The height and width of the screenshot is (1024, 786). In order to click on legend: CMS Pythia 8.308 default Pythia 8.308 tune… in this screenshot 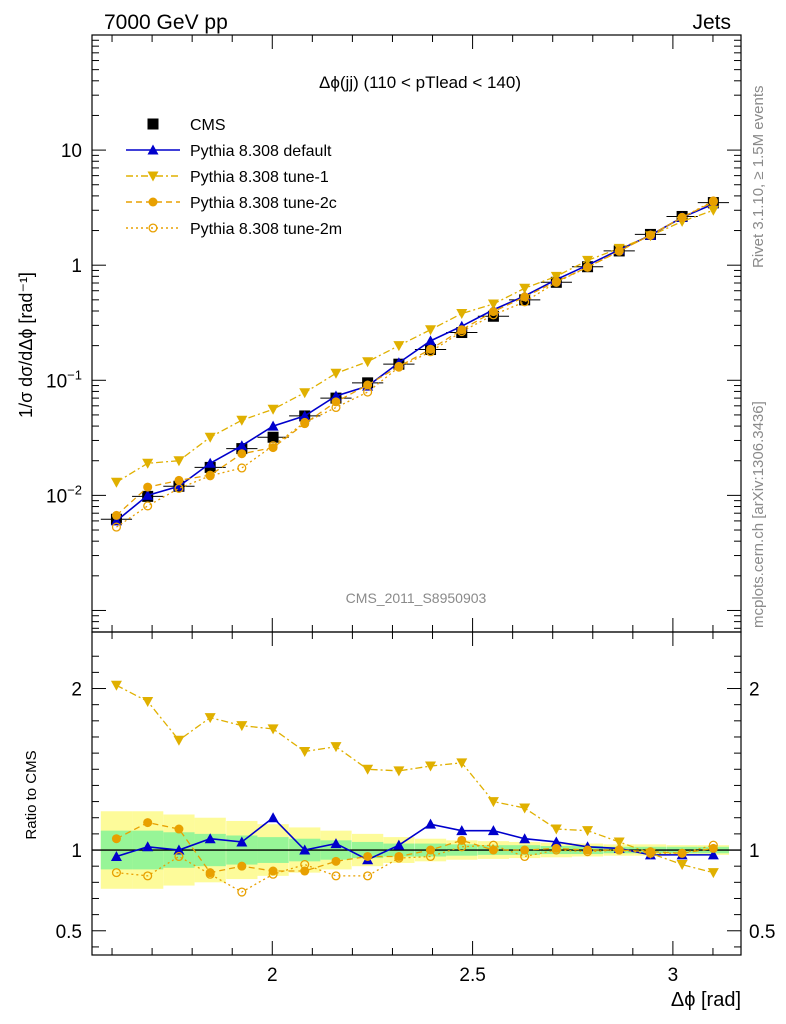, I will do `click(234, 177)`.